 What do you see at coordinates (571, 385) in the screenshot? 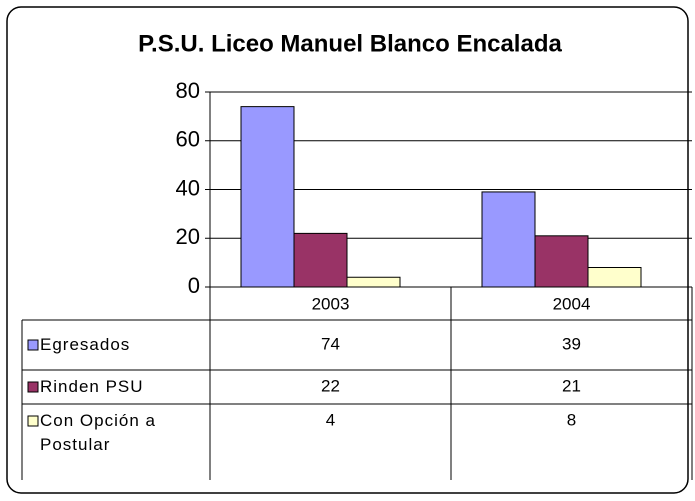
I see `table-value: 21` at bounding box center [571, 385].